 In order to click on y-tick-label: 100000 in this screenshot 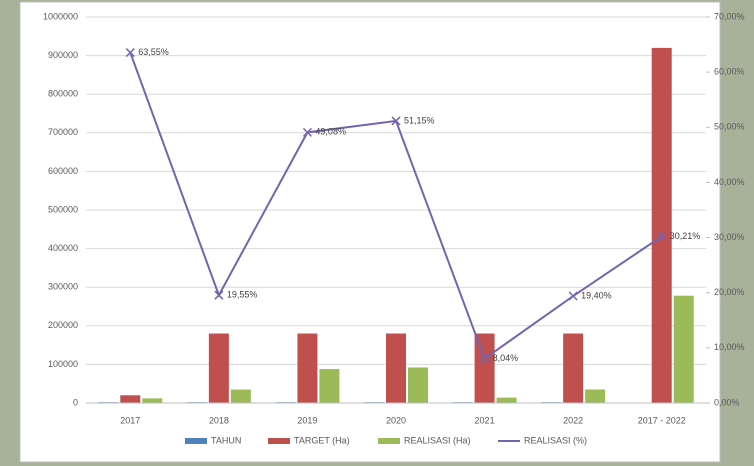, I will do `click(63, 364)`.